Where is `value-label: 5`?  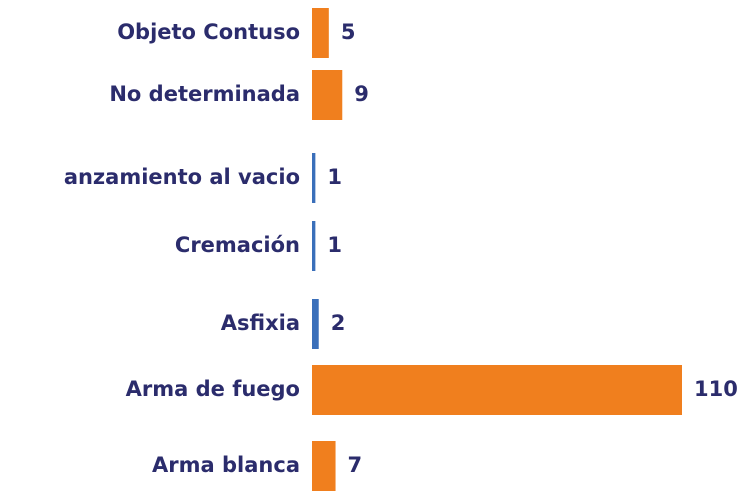 value-label: 5 is located at coordinates (348, 32).